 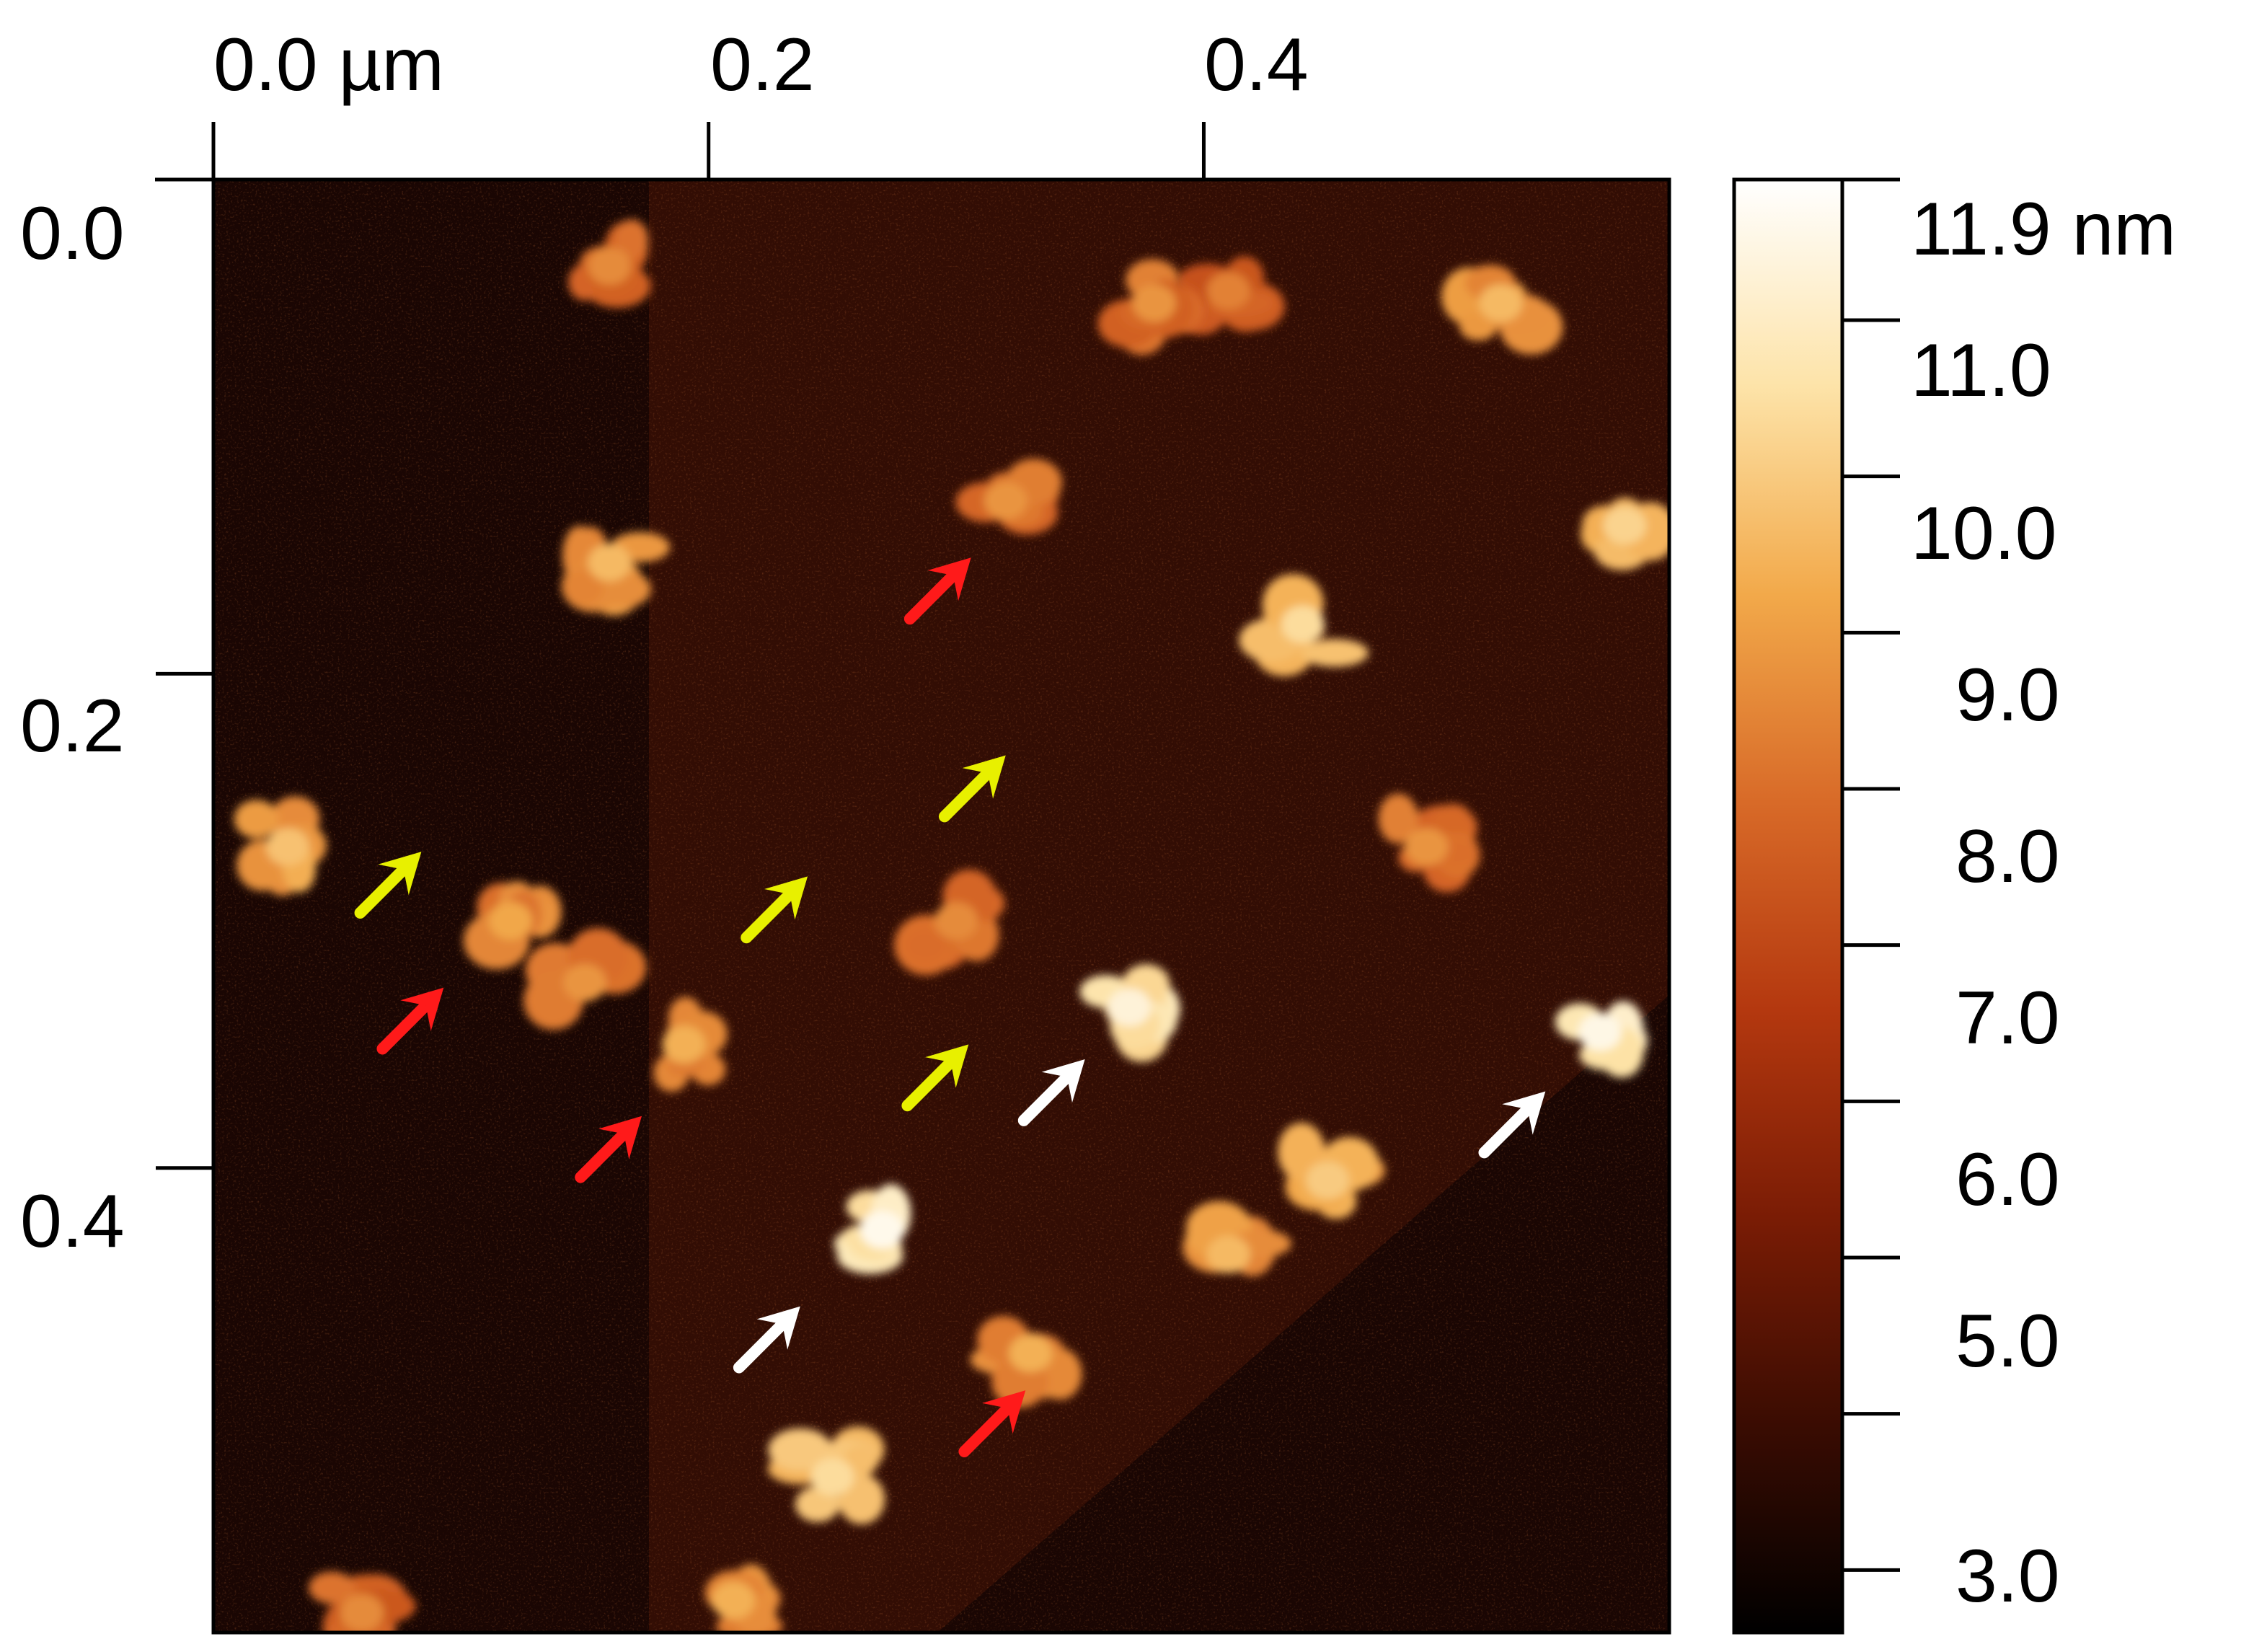 I want to click on x-tick-label-0: 0.0 µm, so click(x=329, y=65).